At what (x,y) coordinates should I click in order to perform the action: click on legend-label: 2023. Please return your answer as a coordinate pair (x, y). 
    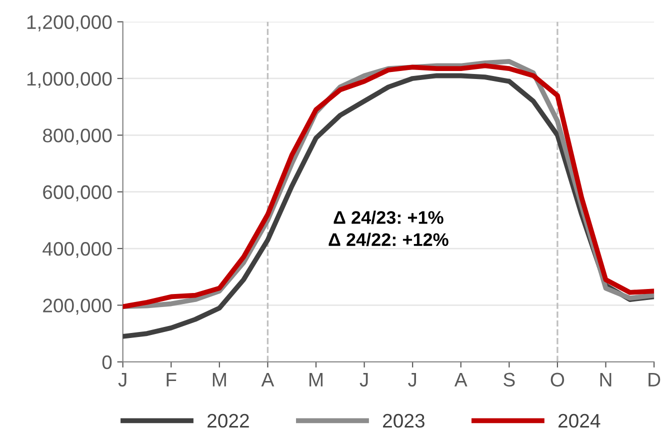
    Looking at the image, I should click on (403, 421).